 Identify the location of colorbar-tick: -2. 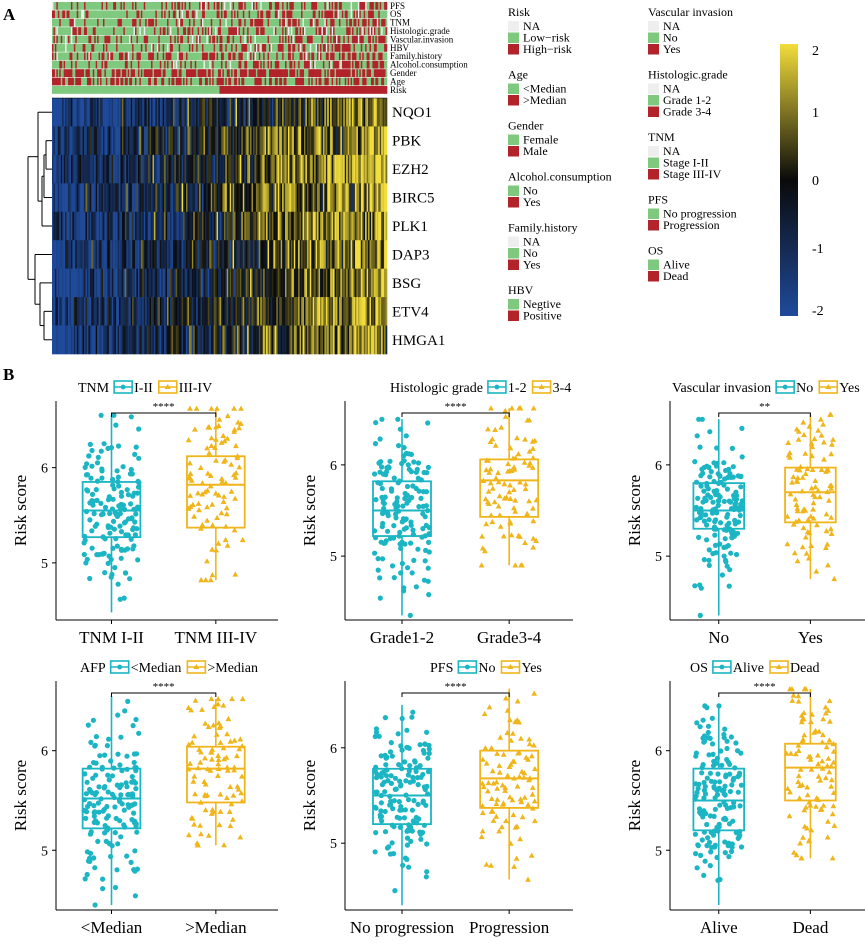
(818, 311).